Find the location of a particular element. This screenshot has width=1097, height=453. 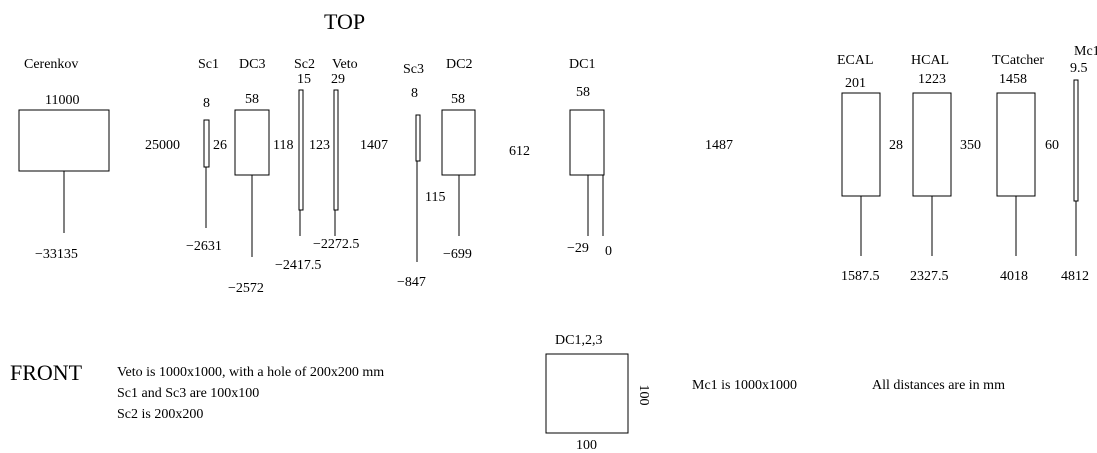

sc1-detector: Sc1 8 26 −2631 is located at coordinates (206, 155).